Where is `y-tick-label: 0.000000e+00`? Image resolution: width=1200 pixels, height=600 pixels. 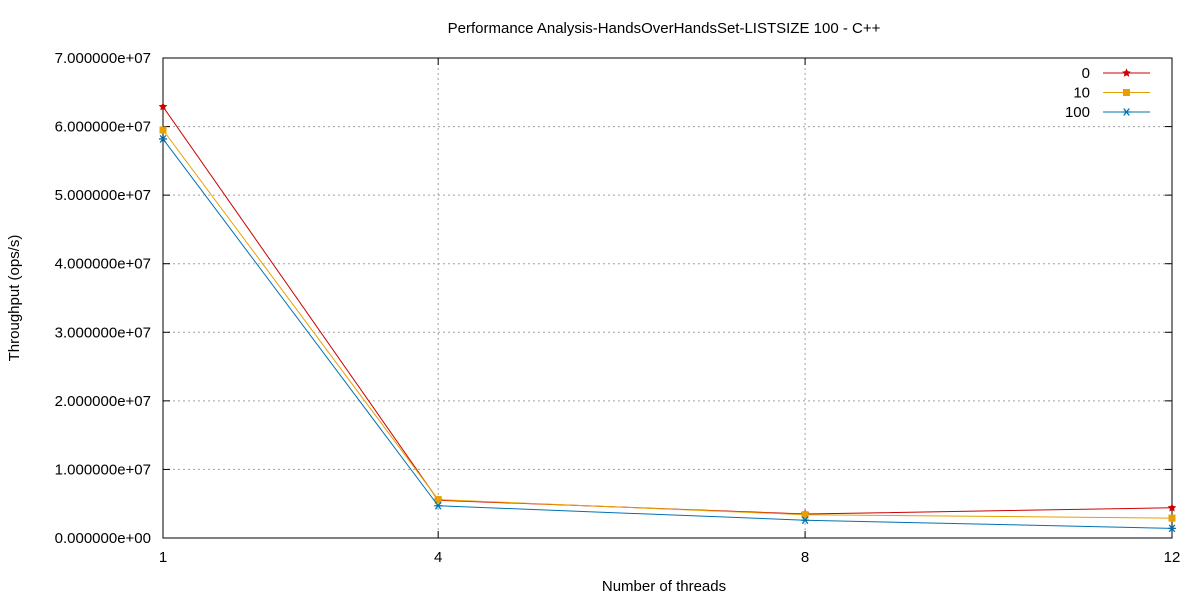
y-tick-label: 0.000000e+00 is located at coordinates (103, 538).